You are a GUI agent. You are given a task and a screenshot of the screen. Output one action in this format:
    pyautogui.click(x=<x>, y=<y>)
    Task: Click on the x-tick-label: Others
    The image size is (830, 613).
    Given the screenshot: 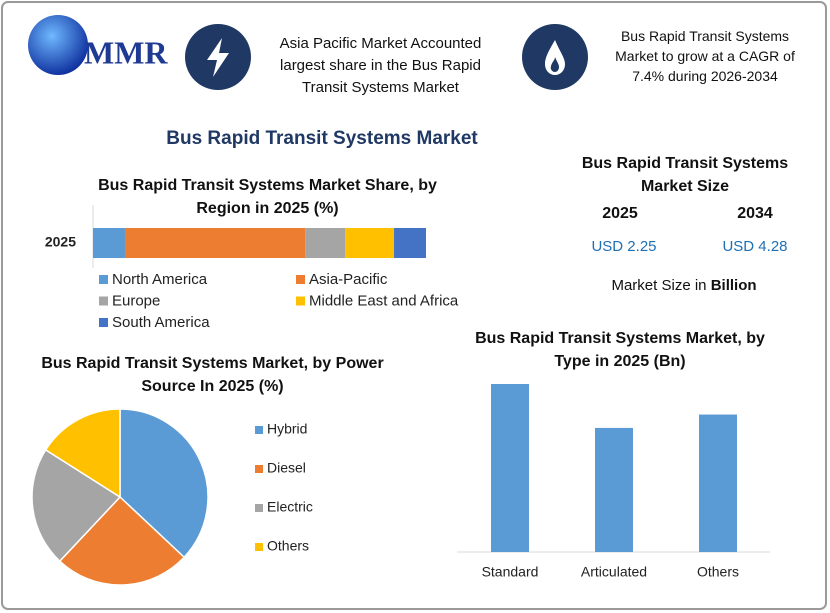 What is the action you would take?
    pyautogui.click(x=718, y=572)
    